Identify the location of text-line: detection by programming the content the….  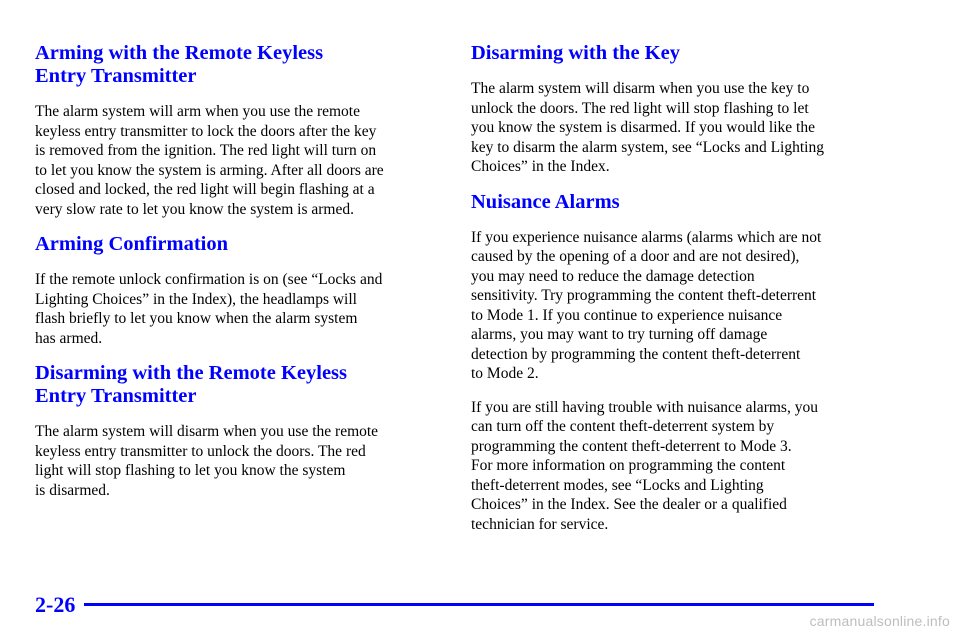
(636, 354).